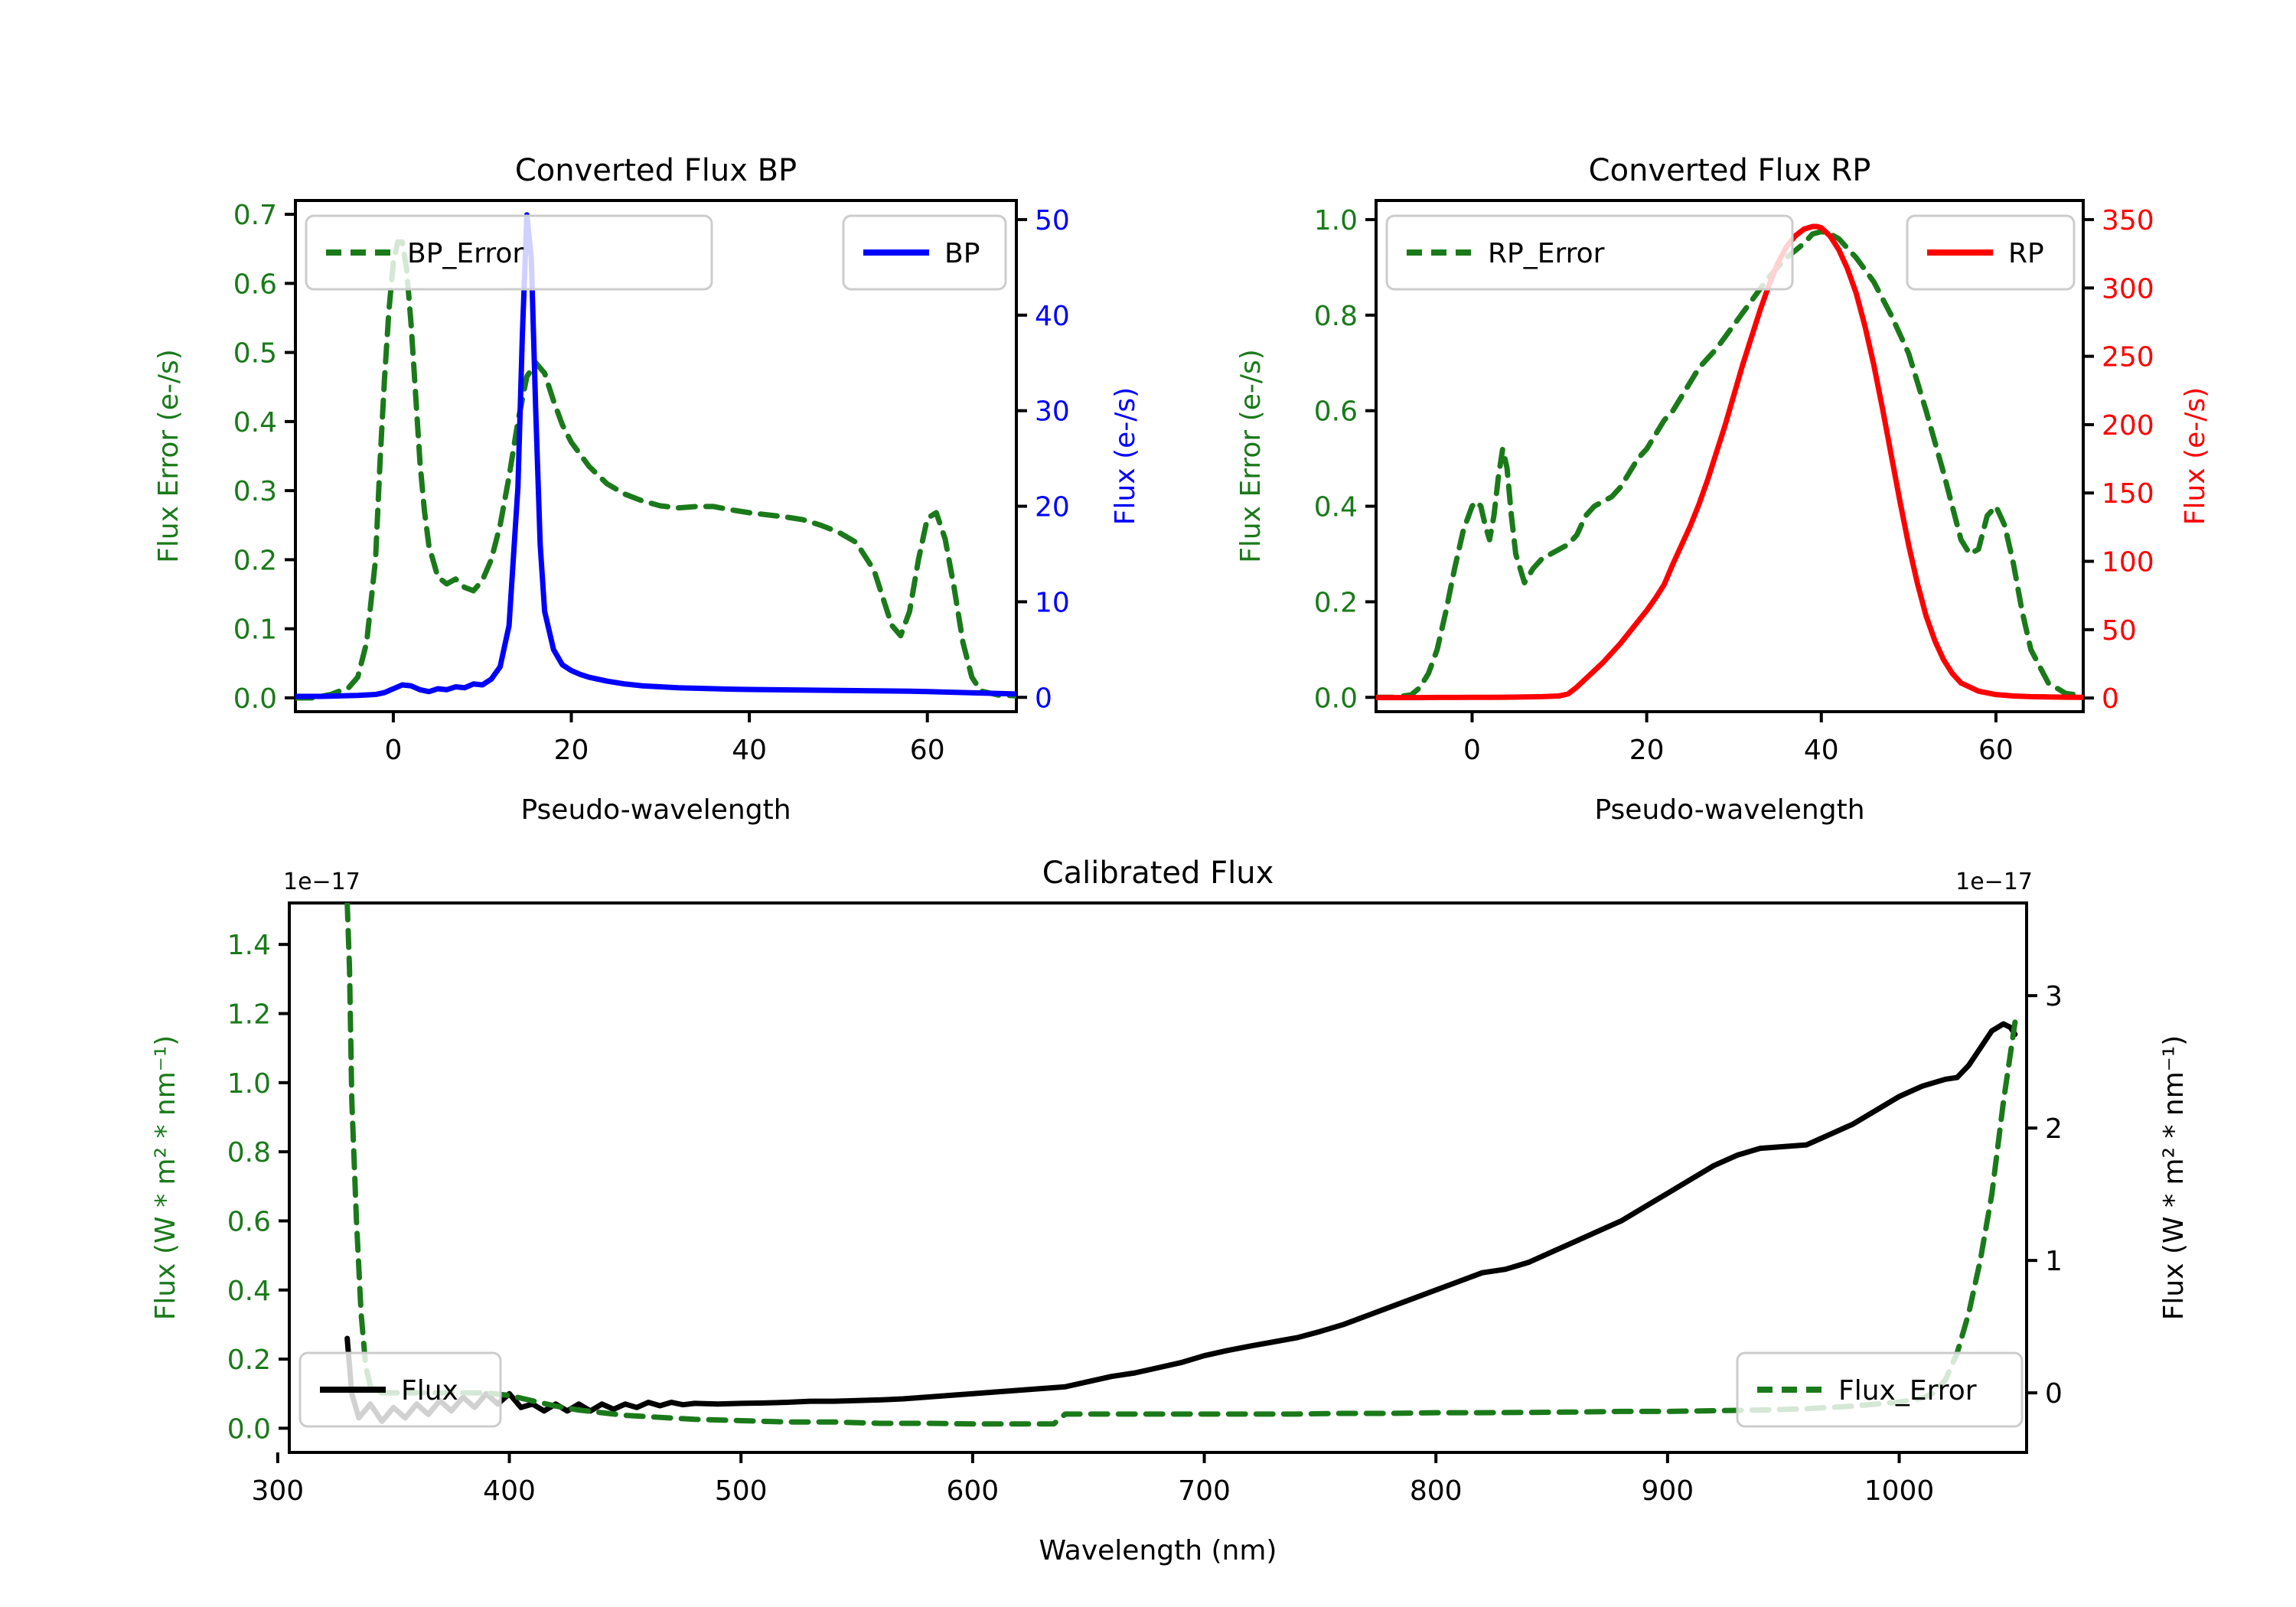 The image size is (2296, 1607). Describe the element at coordinates (509, 1491) in the screenshot. I see `x-tick-label: 400` at that location.